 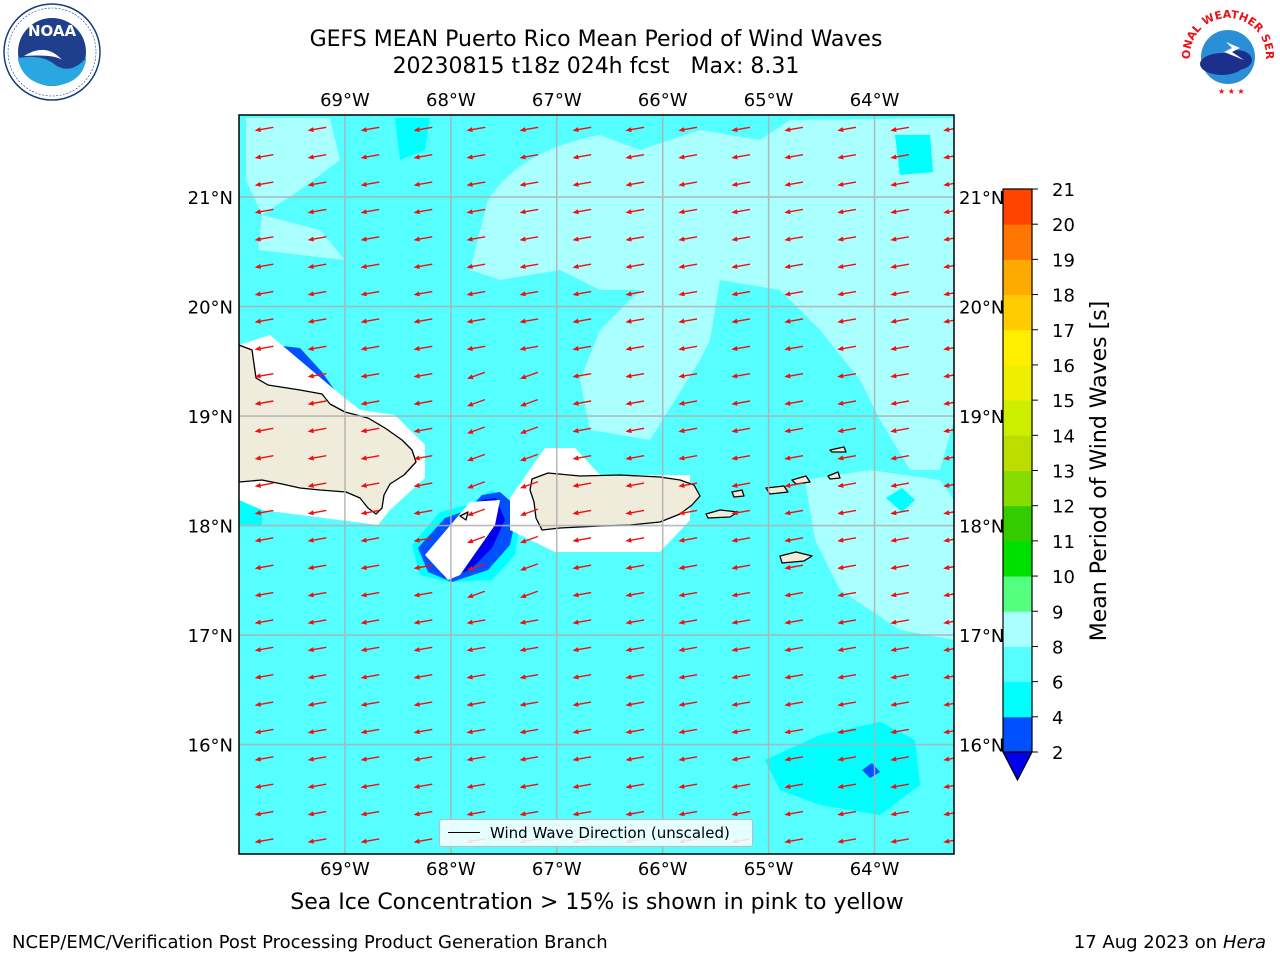 I want to click on max-value: Max: 8.31, so click(x=745, y=66).